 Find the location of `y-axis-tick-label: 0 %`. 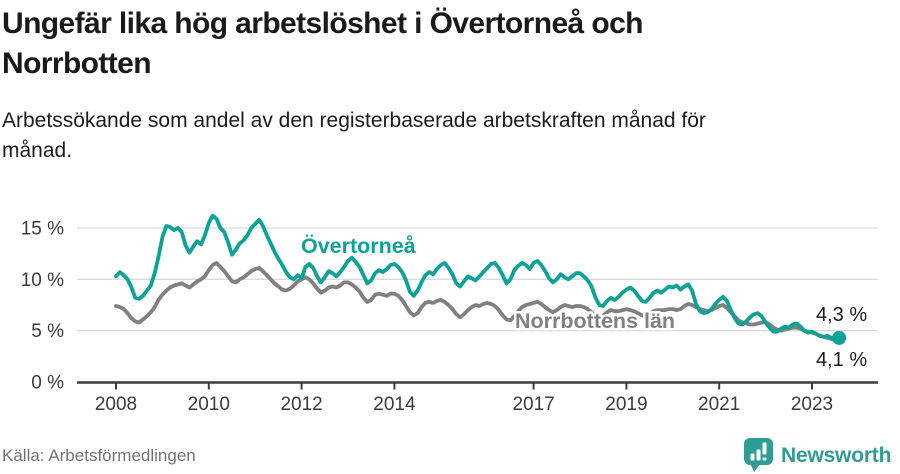

y-axis-tick-label: 0 % is located at coordinates (47, 383).